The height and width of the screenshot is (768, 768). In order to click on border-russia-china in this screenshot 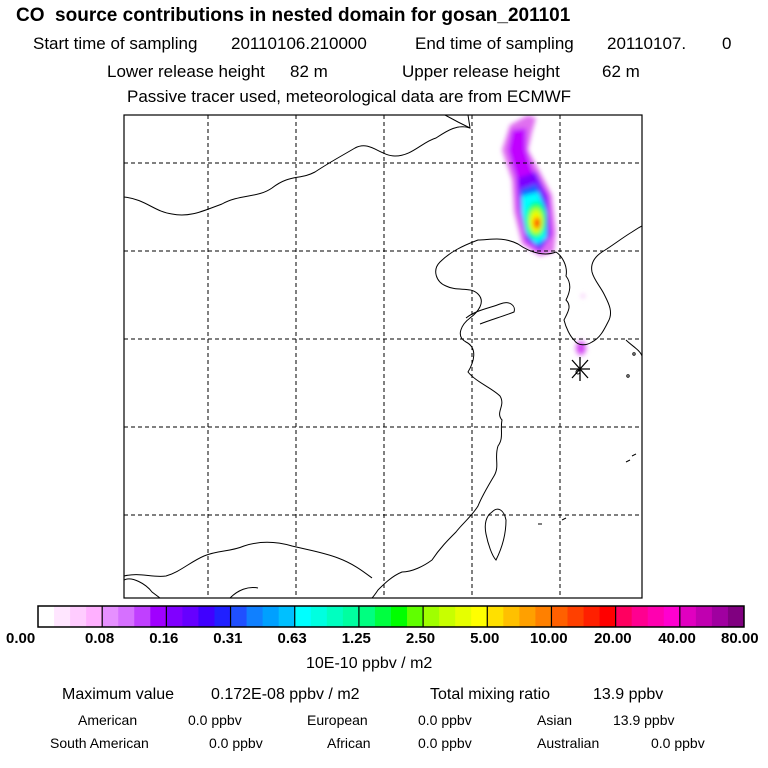, I will do `click(457, 122)`.